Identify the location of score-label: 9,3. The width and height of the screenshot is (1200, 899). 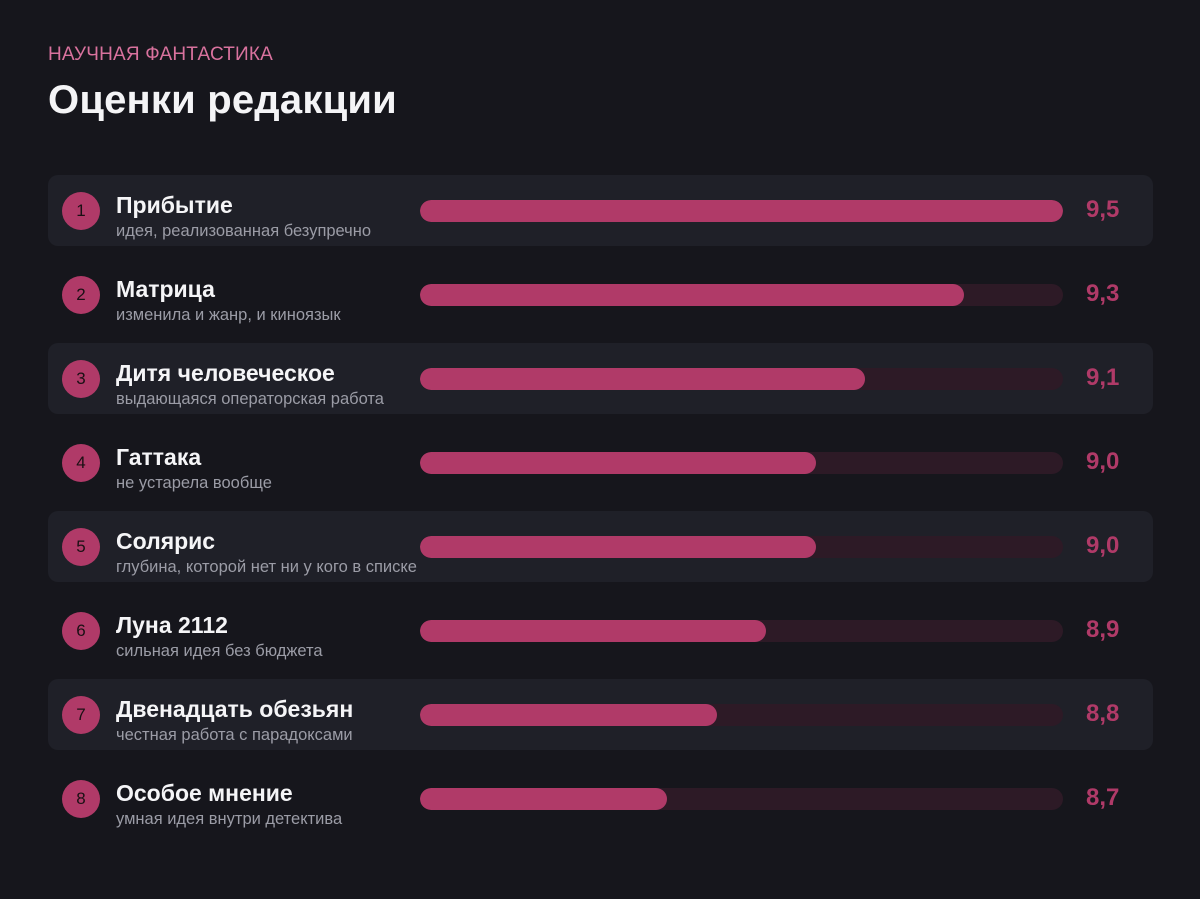
(1103, 293).